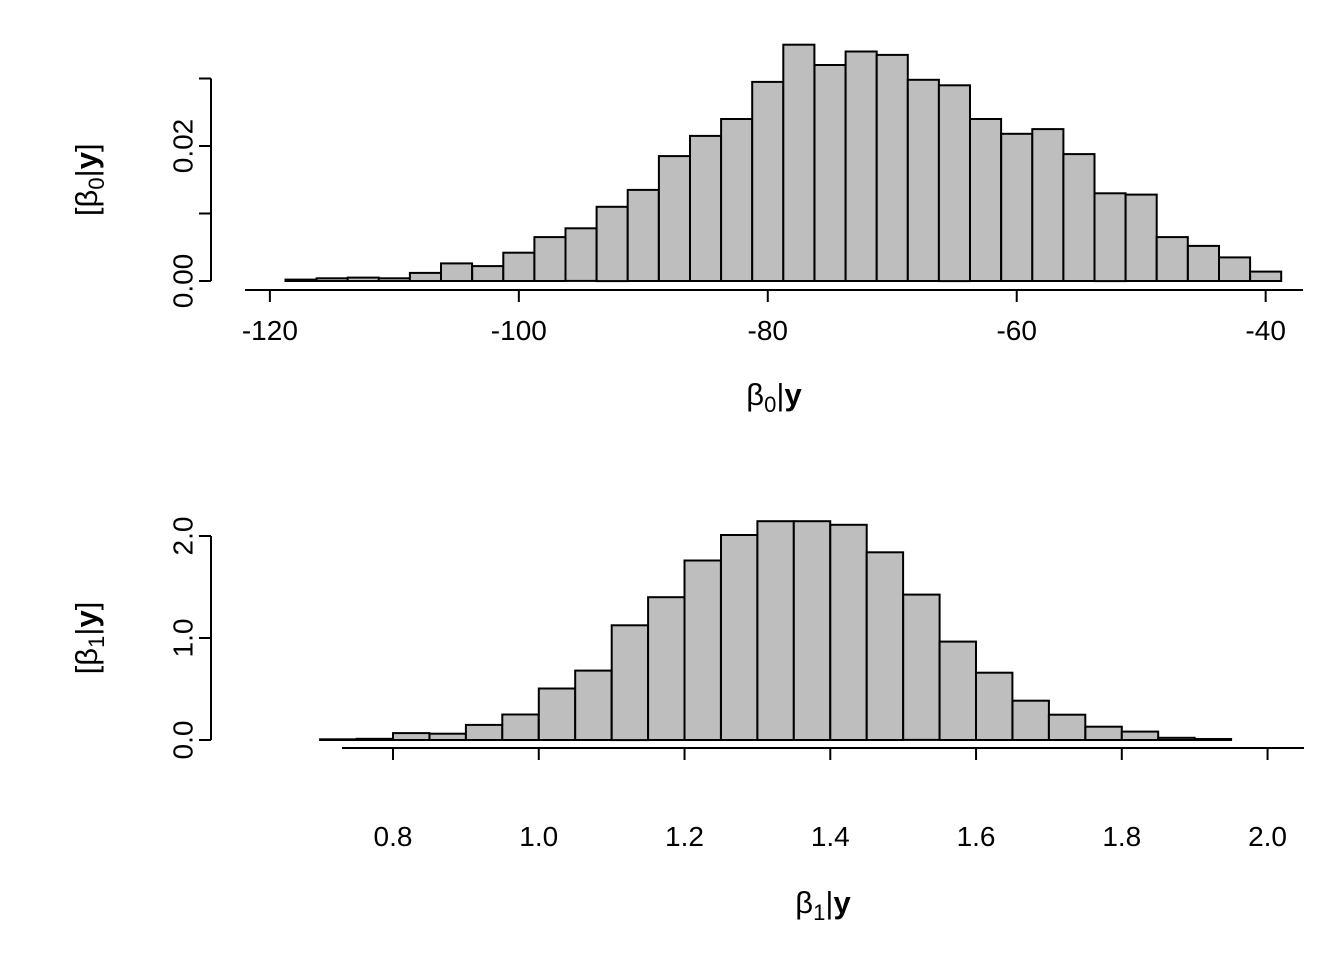 The width and height of the screenshot is (1344, 960). I want to click on x-tick-label: 1.8, so click(1121, 836).